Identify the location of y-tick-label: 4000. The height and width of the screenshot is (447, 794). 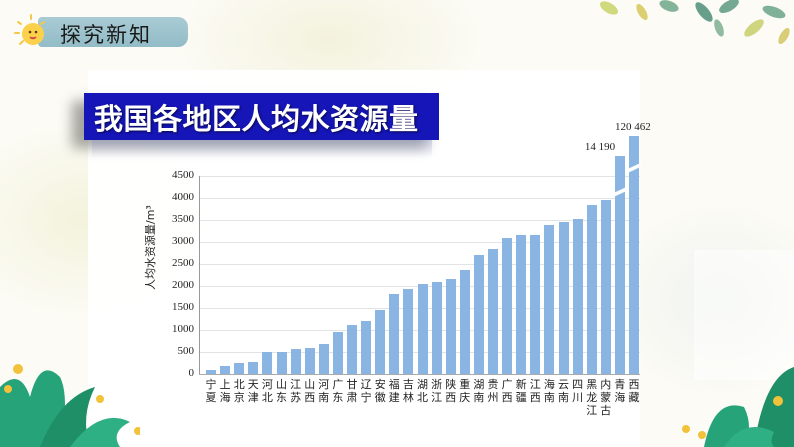
(183, 197).